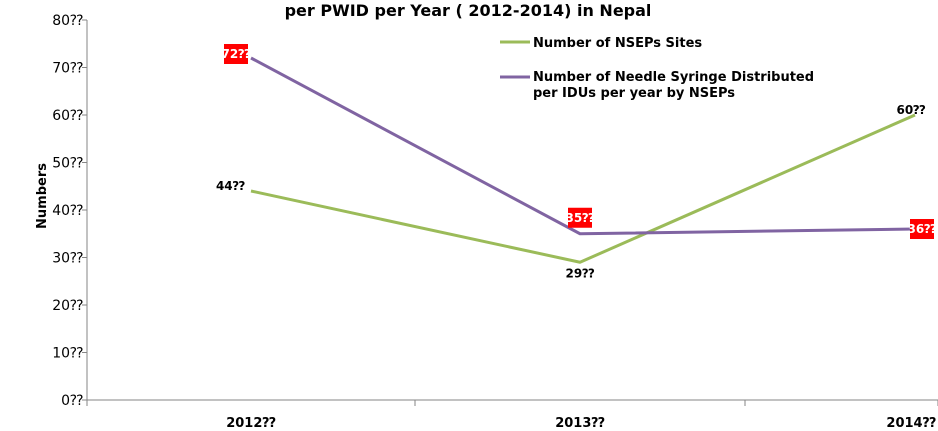 The image size is (938, 431). I want to click on x-axis-ticks: 2012⁇ 2013⁇ 2014⁇, so click(512, 415).